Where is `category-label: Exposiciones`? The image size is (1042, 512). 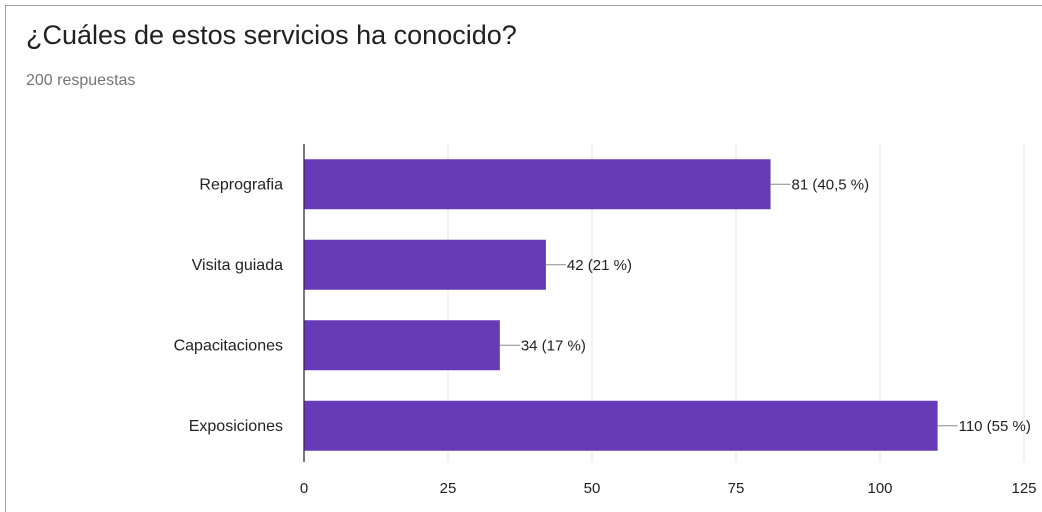
category-label: Exposiciones is located at coordinates (236, 426).